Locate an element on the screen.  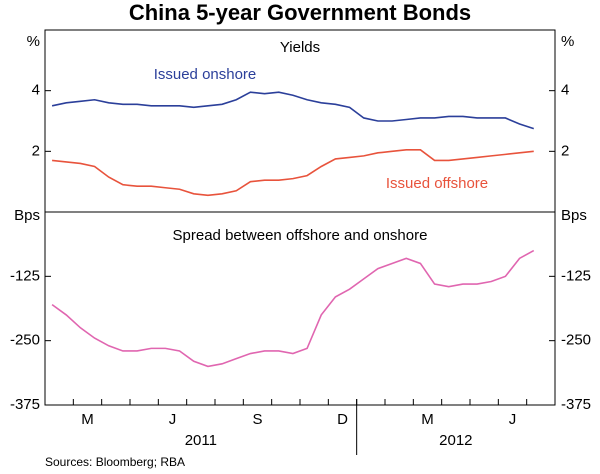
y-tick-label: 4 is located at coordinates (36, 90).